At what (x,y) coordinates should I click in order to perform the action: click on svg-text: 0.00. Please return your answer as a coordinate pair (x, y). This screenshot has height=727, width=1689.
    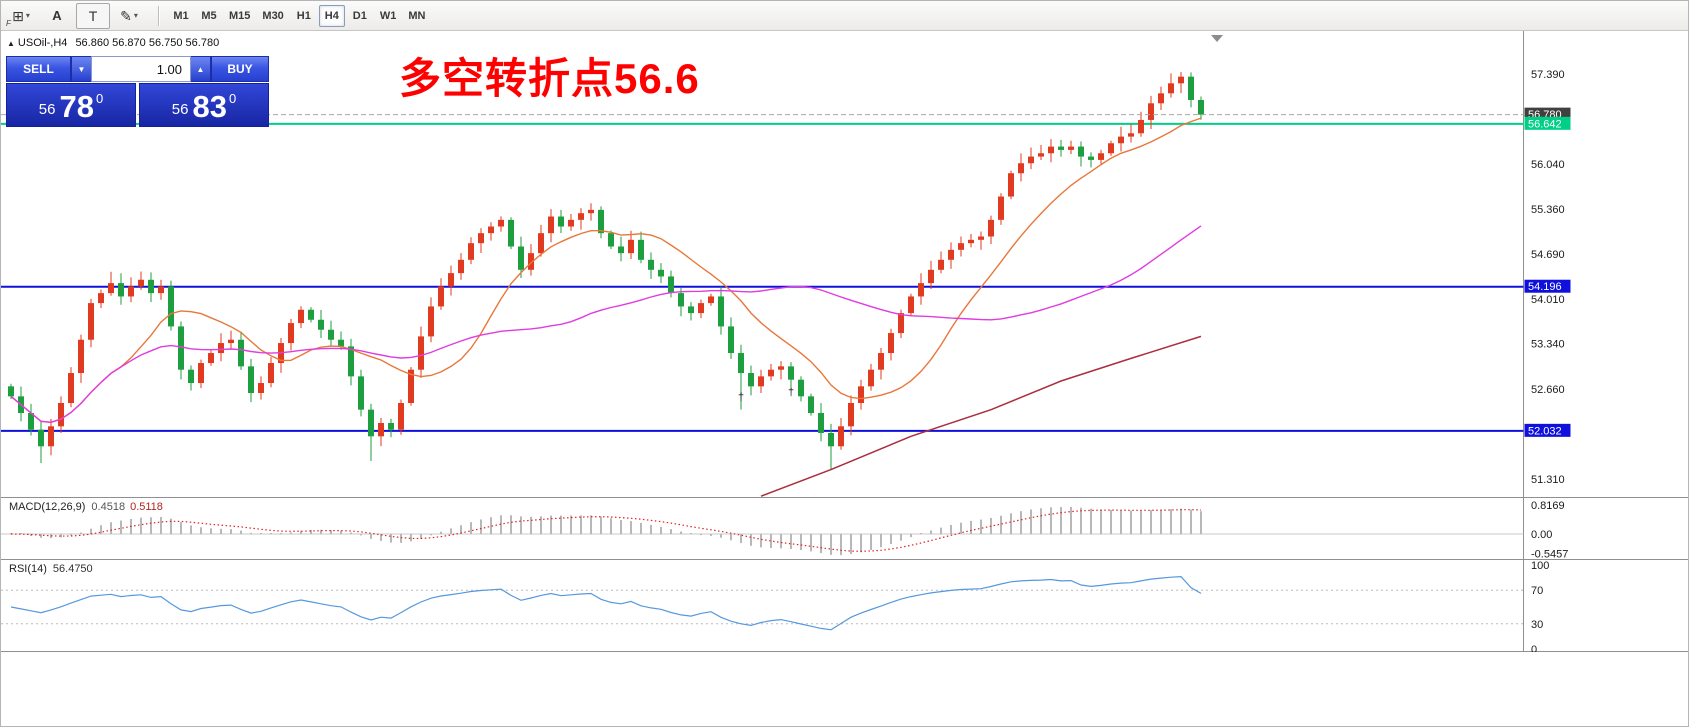
    Looking at the image, I should click on (1541, 535).